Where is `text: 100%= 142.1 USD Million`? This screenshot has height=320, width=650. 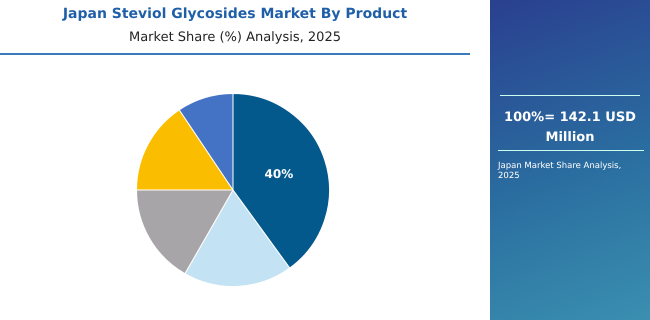
text: 100%= 142.1 USD Million is located at coordinates (570, 121).